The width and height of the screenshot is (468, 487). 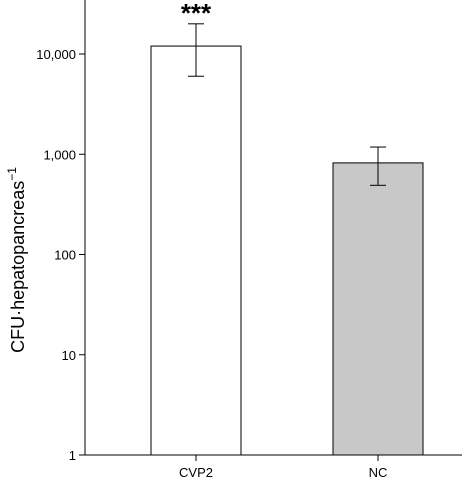 I want to click on significance-marker-cvp2: ***, so click(x=196, y=14).